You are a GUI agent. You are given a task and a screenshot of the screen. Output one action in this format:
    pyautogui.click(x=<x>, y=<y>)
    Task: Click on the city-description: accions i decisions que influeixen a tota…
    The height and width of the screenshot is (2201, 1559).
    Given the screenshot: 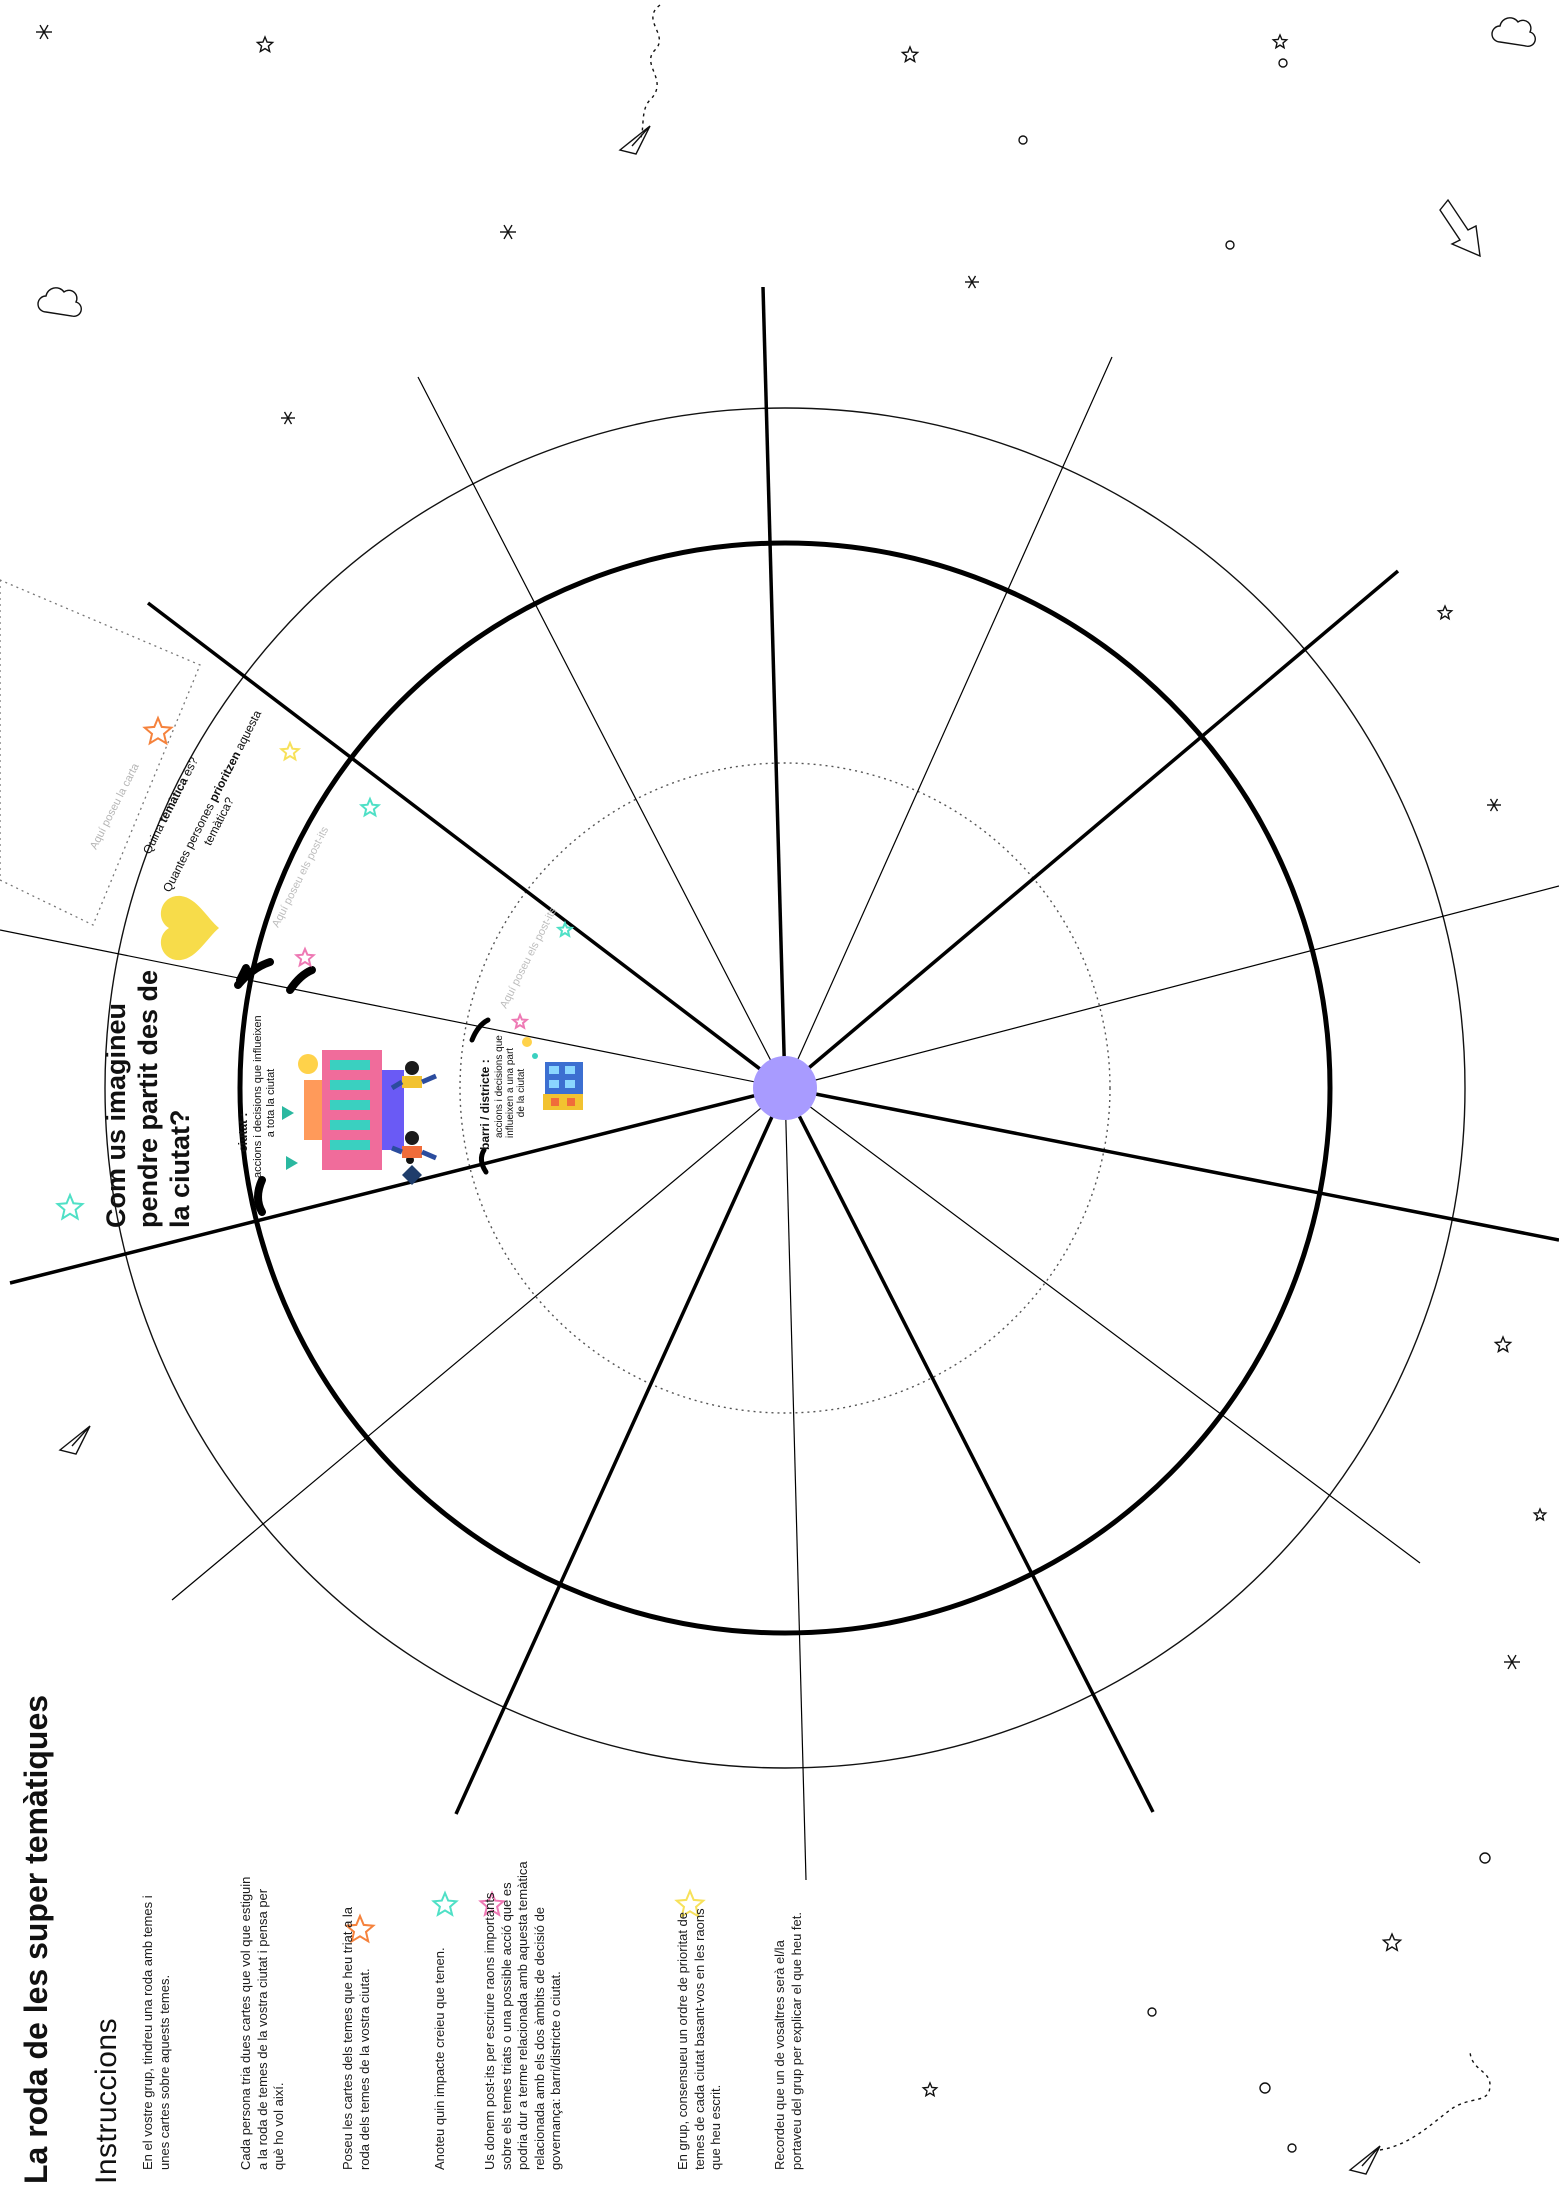 What is the action you would take?
    pyautogui.click(x=264, y=1096)
    